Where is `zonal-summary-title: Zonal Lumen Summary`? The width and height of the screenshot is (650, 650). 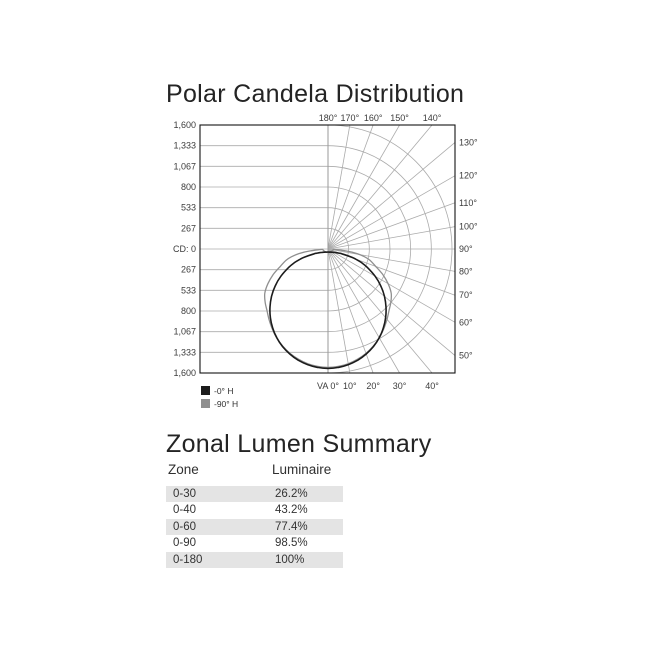
zonal-summary-title: Zonal Lumen Summary is located at coordinates (299, 444).